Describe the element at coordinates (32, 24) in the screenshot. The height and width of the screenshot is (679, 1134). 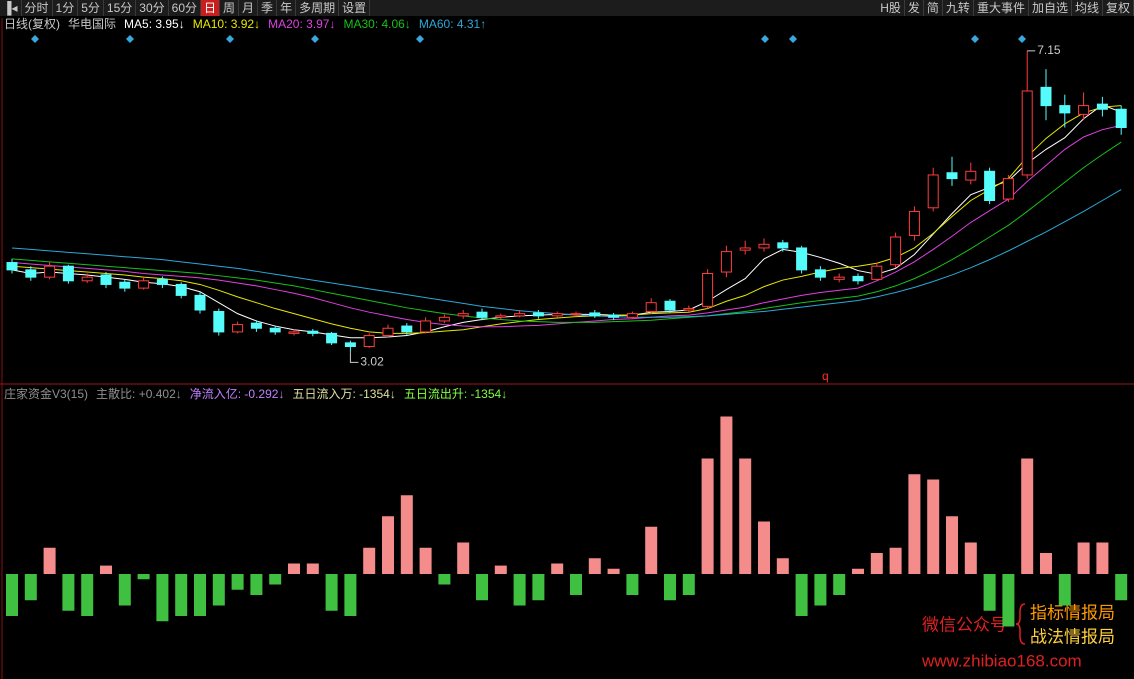
I see `legend-text: 日线(复权)` at that location.